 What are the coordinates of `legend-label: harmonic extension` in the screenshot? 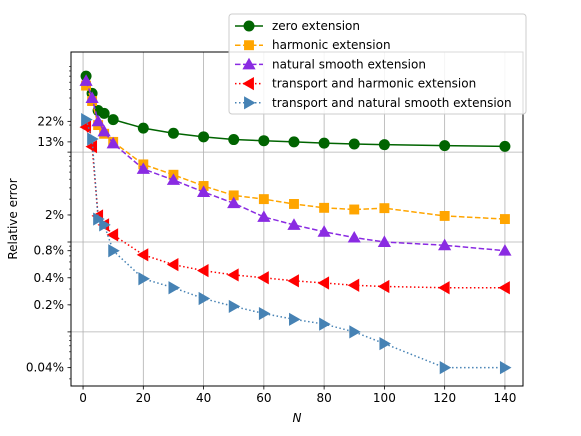 It's located at (331, 45).